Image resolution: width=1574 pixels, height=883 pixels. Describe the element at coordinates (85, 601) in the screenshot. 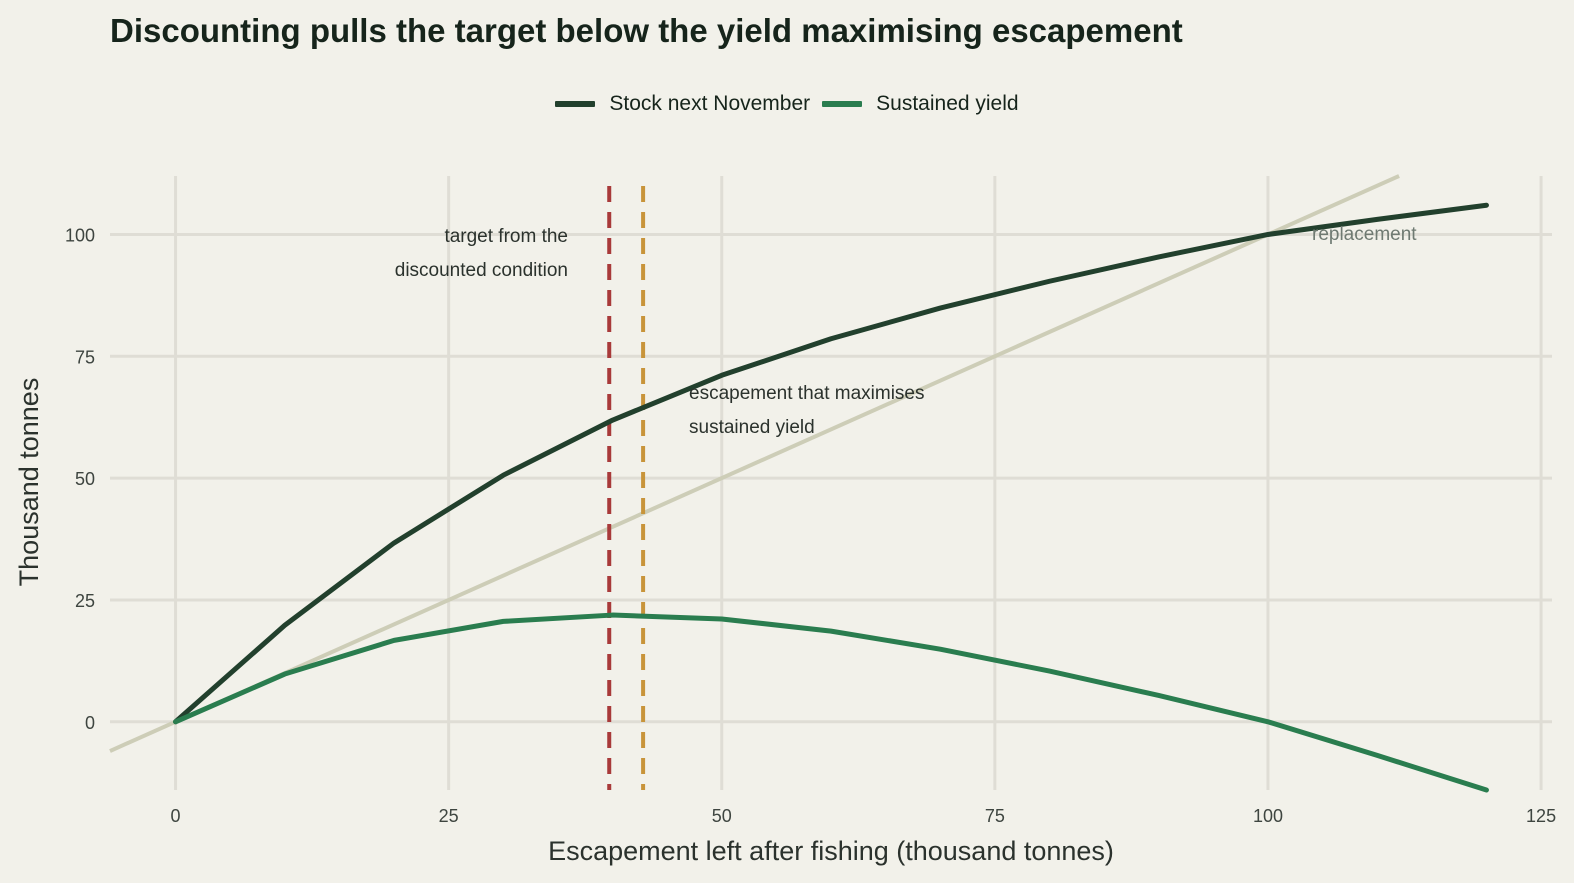

I see `y-tick-label: 25` at that location.